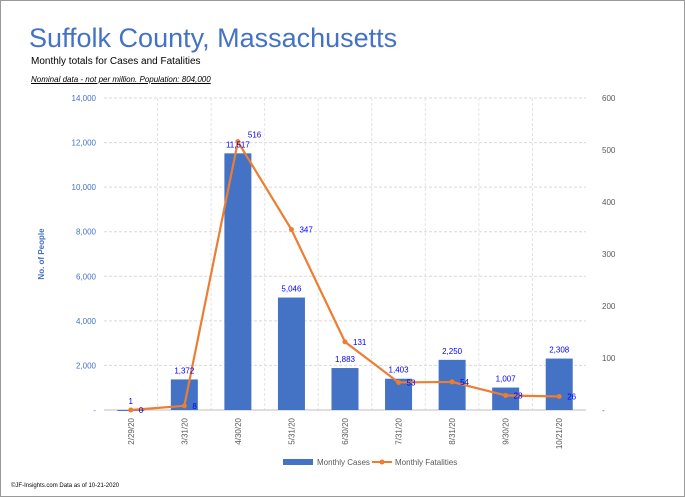 Image resolution: width=685 pixels, height=497 pixels. I want to click on y2-tick-label: 100, so click(609, 358).